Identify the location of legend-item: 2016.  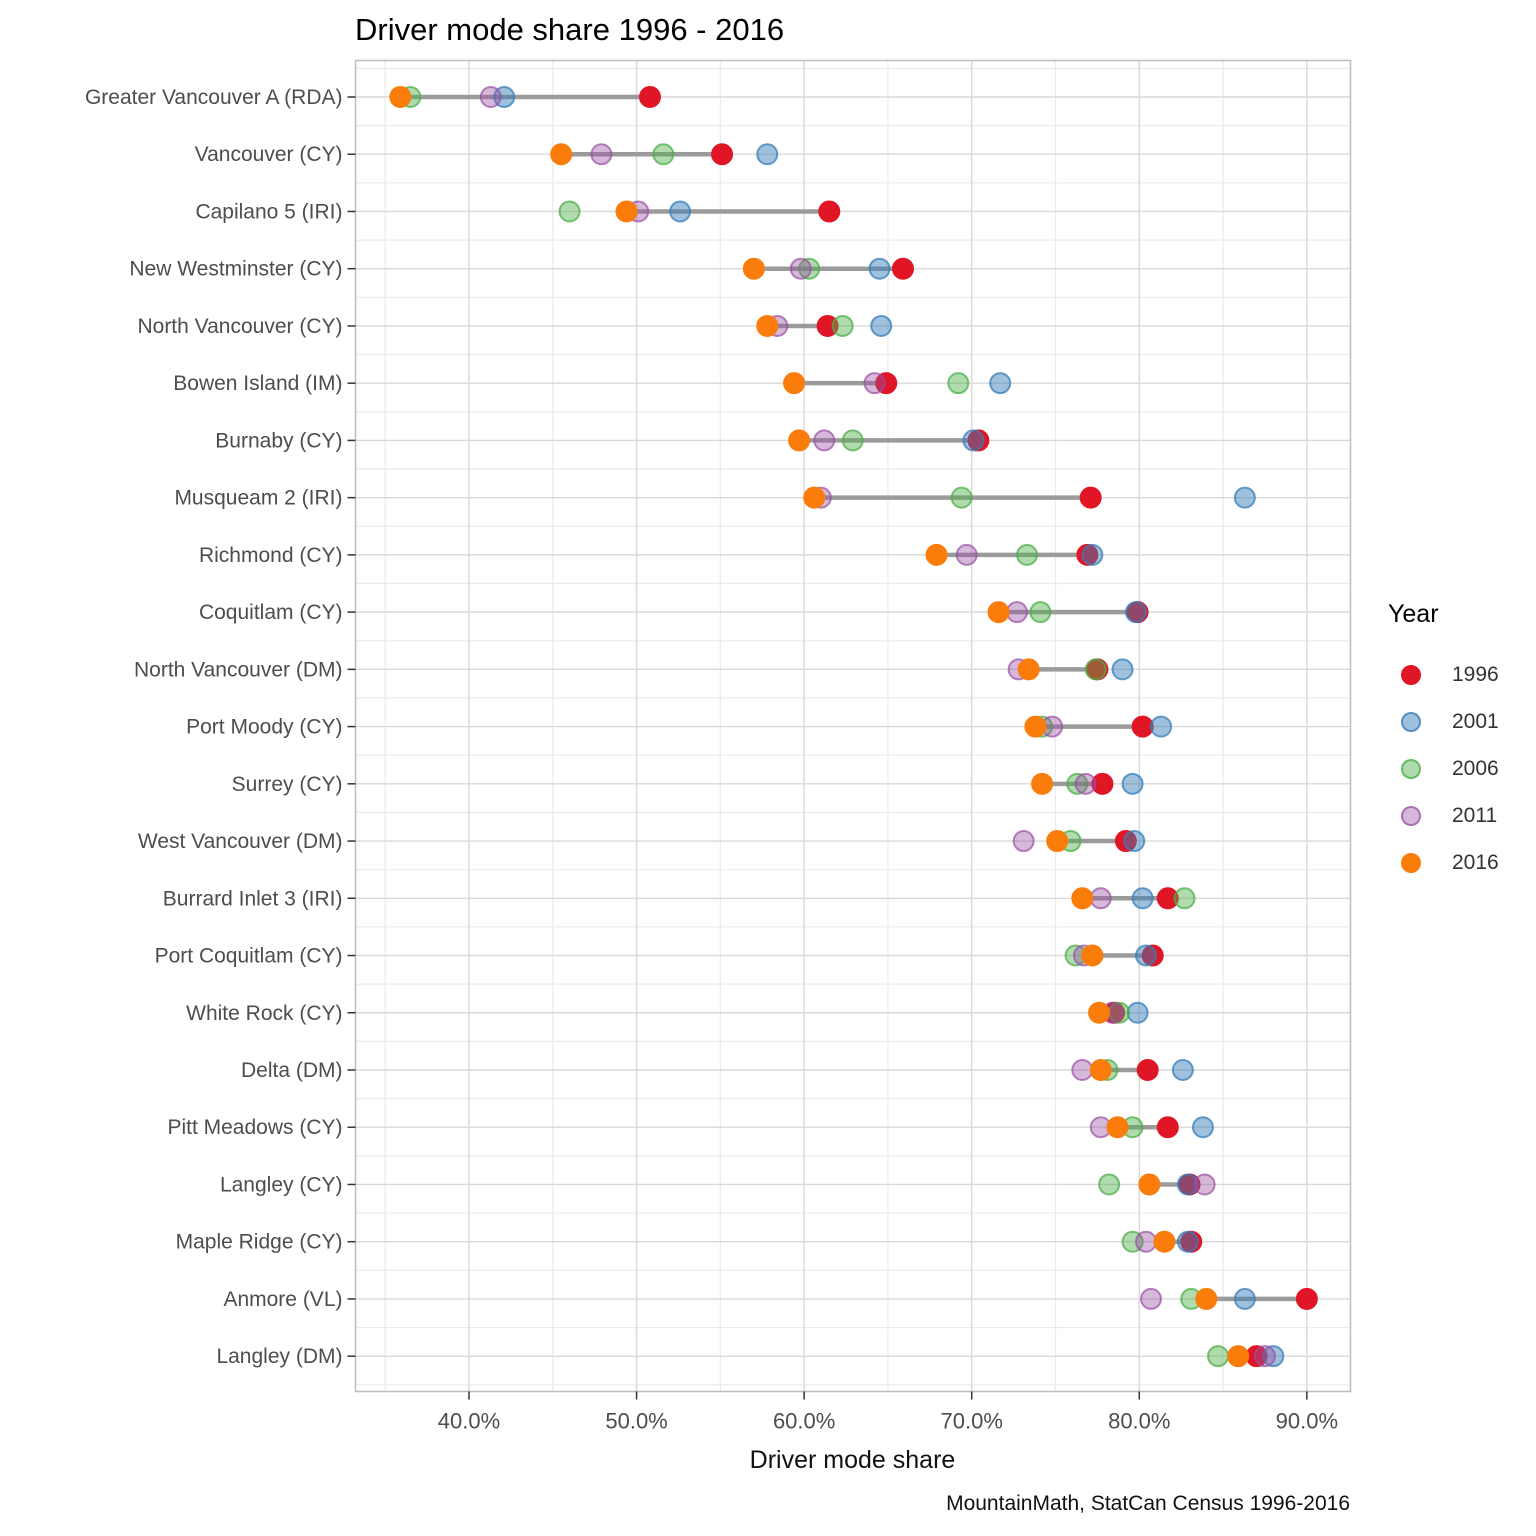
(1443, 862).